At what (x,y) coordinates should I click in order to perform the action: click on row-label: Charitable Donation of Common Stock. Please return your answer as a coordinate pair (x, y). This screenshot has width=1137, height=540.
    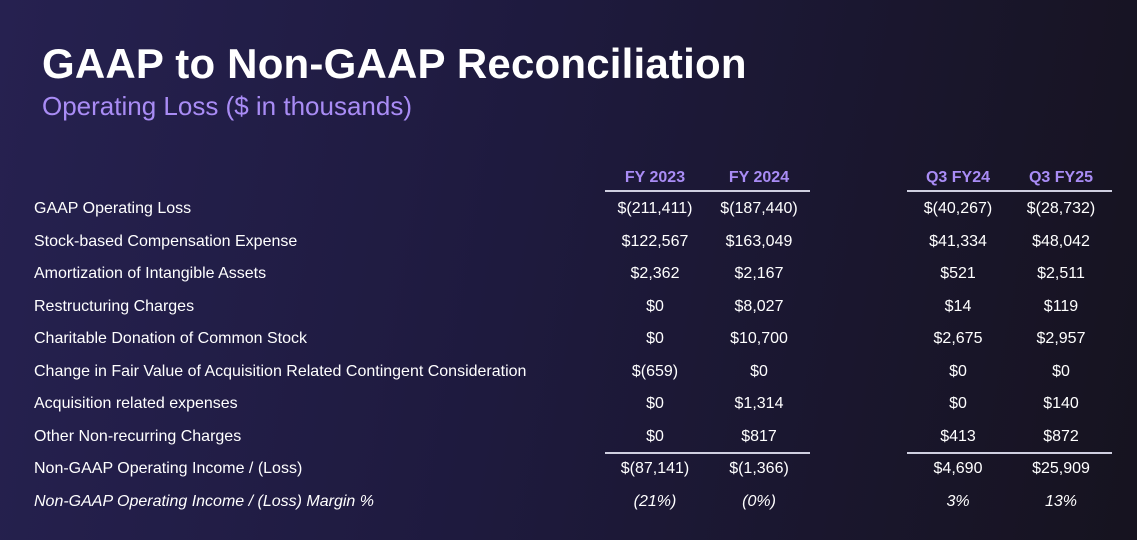
    Looking at the image, I should click on (171, 338).